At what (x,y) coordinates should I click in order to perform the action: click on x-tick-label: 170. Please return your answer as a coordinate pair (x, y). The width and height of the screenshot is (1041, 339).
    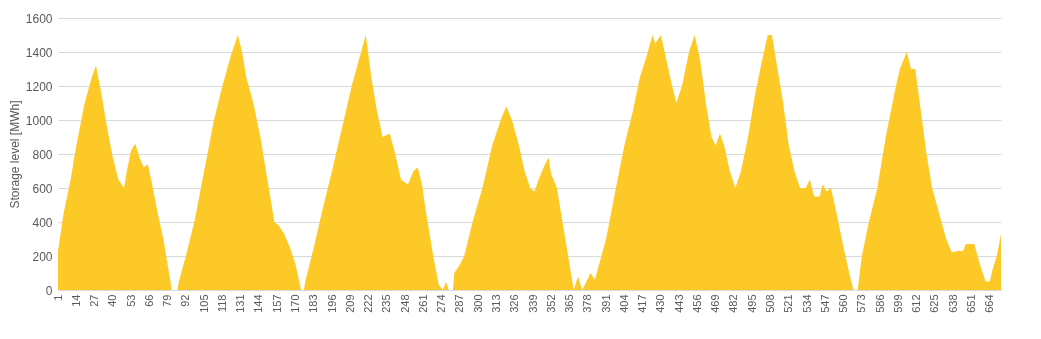
    Looking at the image, I should click on (295, 303).